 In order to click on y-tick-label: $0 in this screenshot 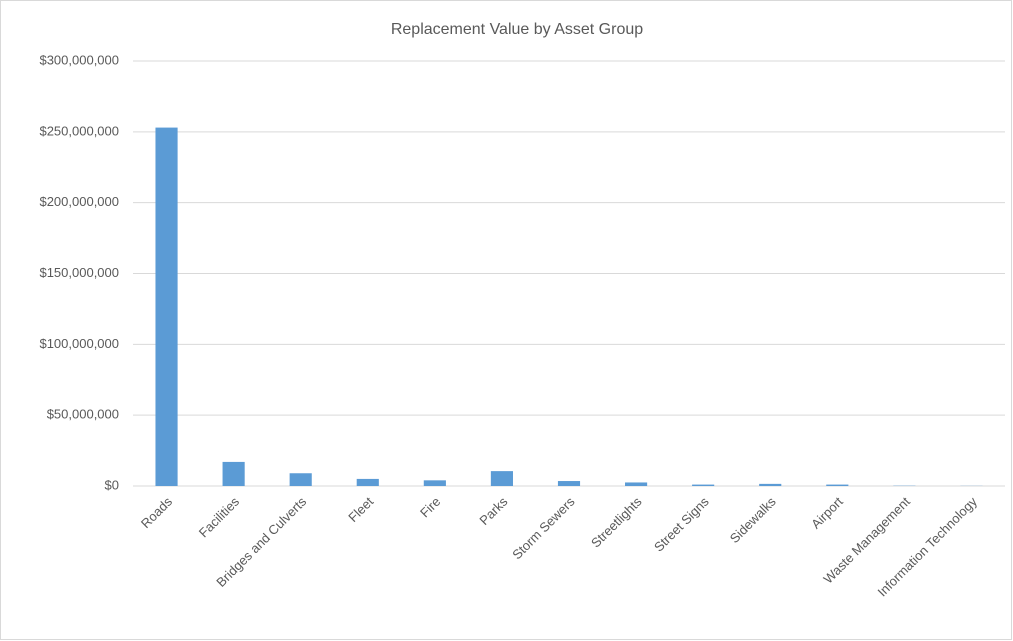, I will do `click(112, 484)`.